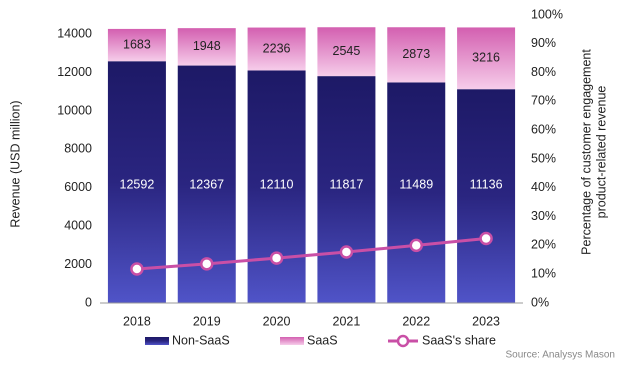  Describe the element at coordinates (78, 225) in the screenshot. I see `y-tick-label: 4000` at that location.